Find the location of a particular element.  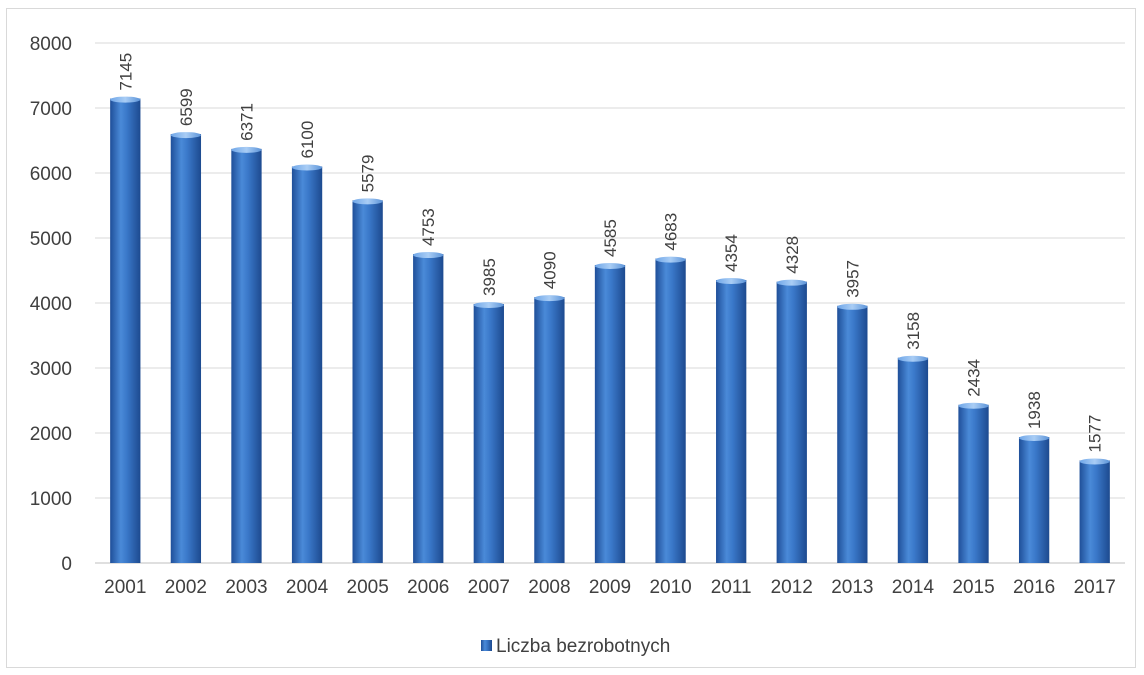

x-tick-label: 2012 is located at coordinates (792, 587).